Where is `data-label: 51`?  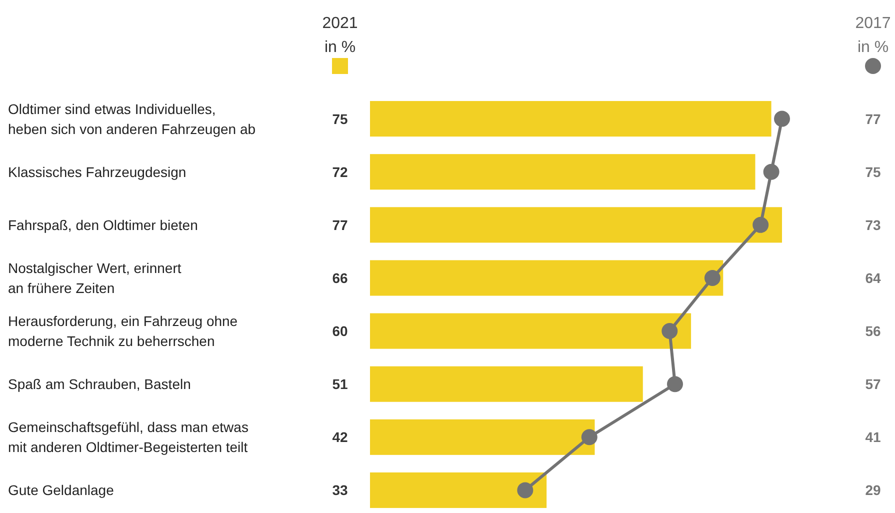 data-label: 51 is located at coordinates (340, 384).